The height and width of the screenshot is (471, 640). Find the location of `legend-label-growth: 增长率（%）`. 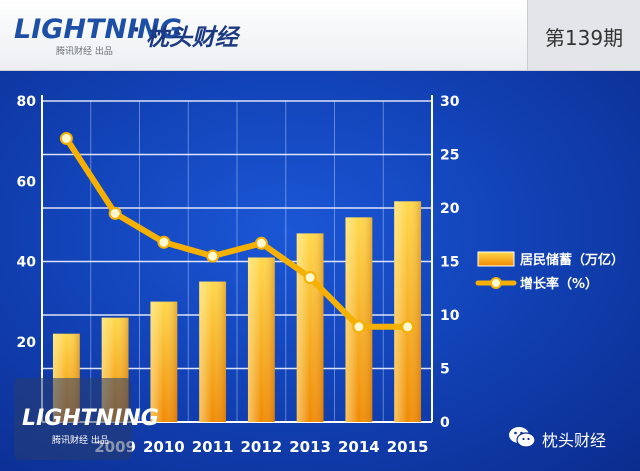

legend-label-growth: 增长率（%） is located at coordinates (559, 284).